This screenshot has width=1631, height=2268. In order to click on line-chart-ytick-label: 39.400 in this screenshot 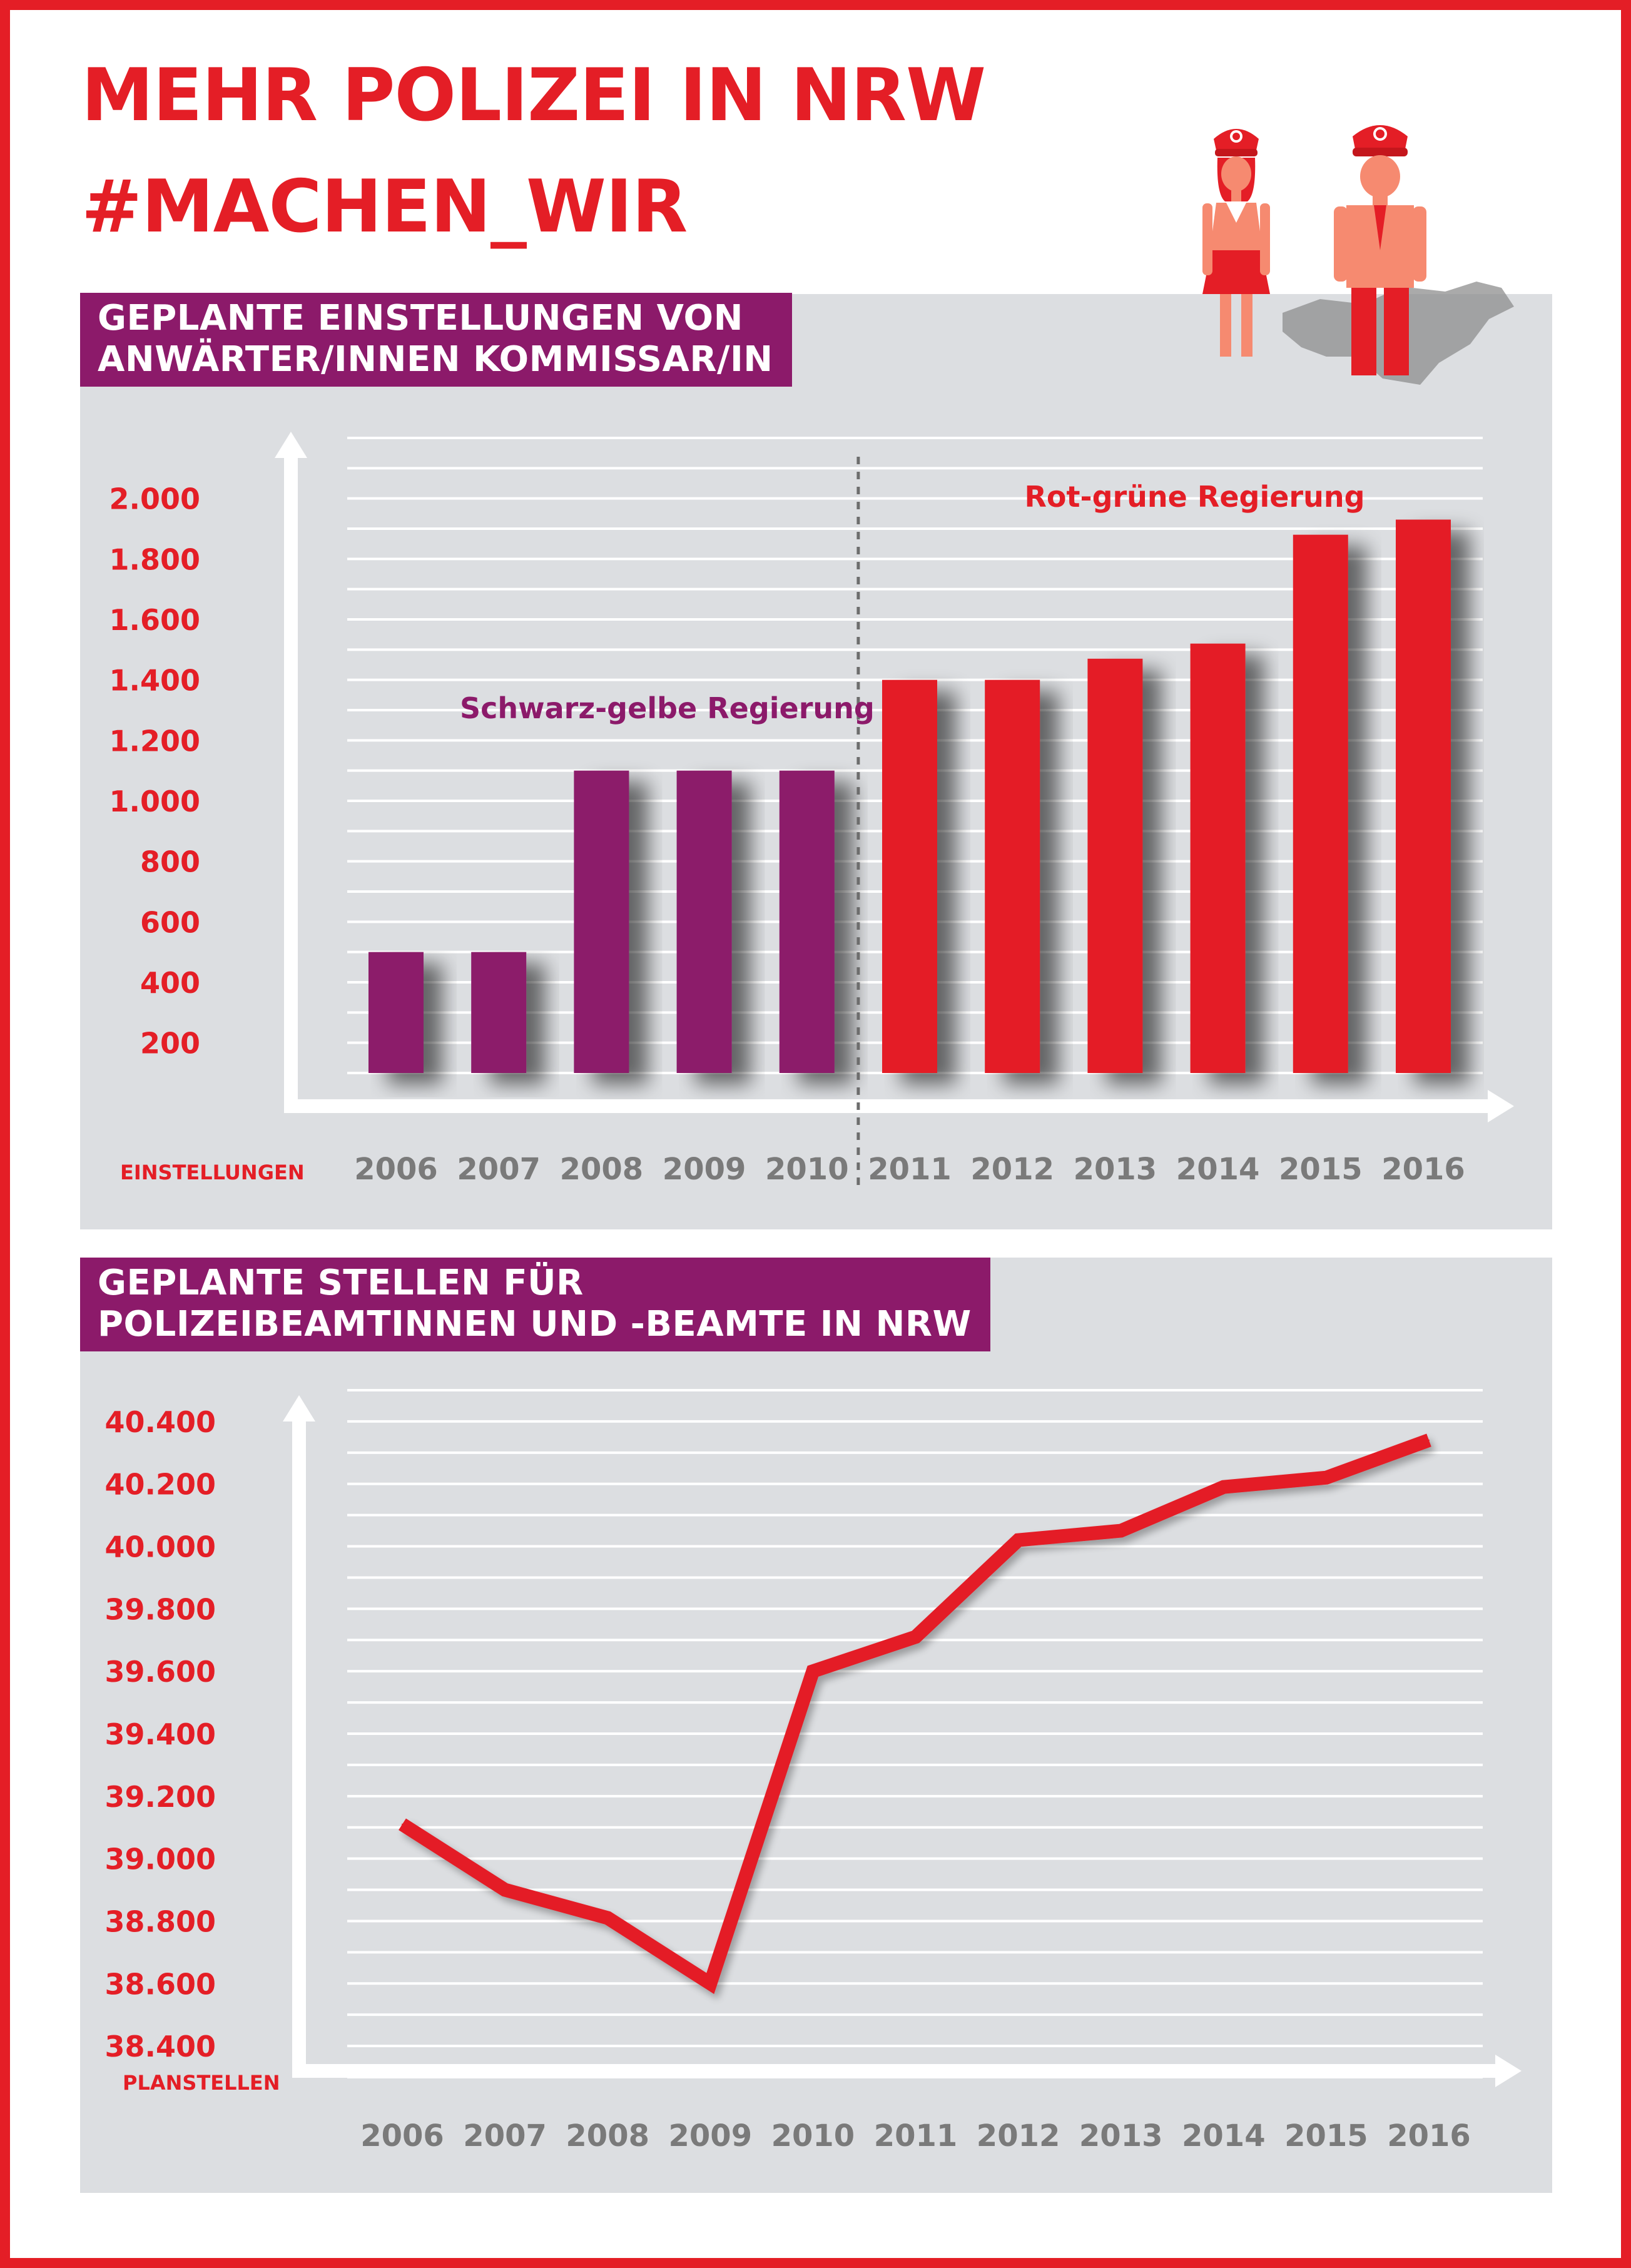, I will do `click(160, 1734)`.